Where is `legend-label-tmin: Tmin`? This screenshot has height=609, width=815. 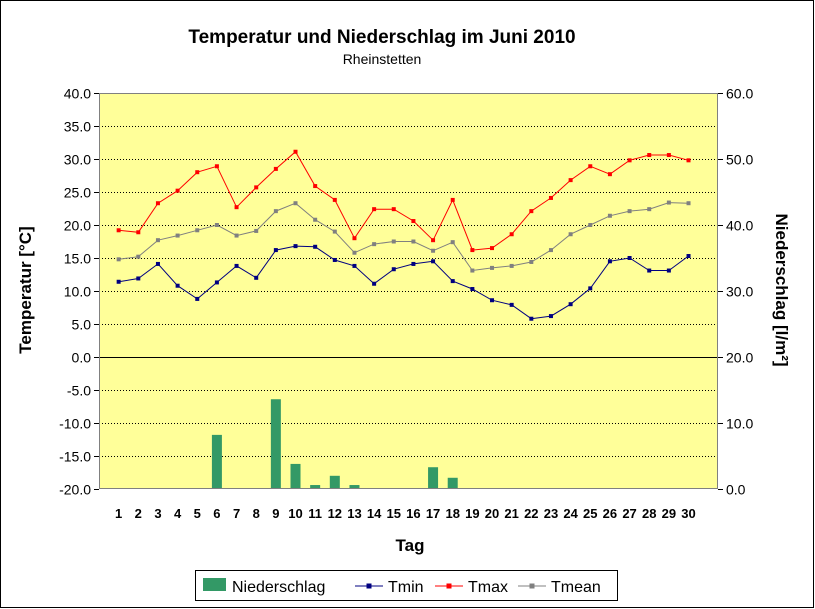
legend-label-tmin: Tmin is located at coordinates (406, 587).